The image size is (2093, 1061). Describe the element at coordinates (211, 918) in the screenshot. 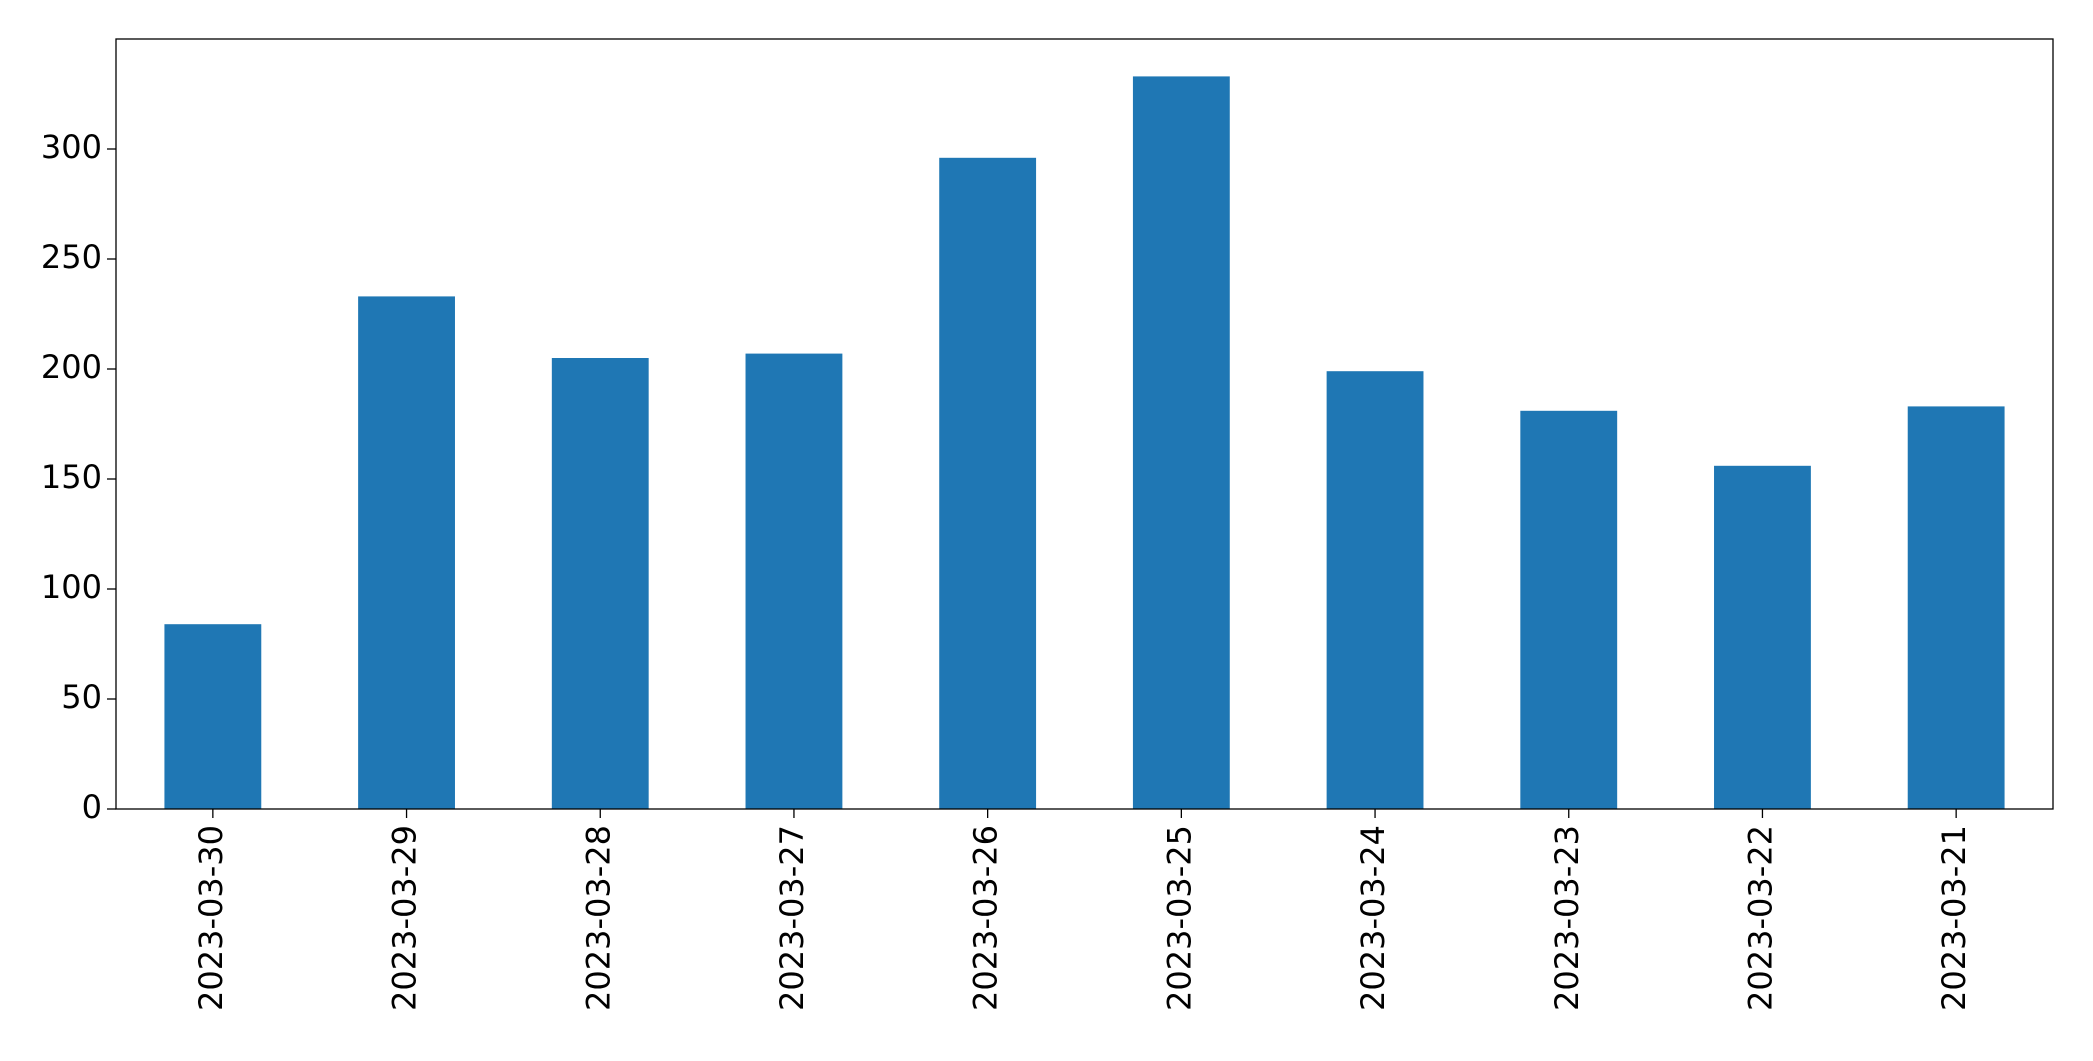

I see `x-tick-label: 2023-03-30` at that location.